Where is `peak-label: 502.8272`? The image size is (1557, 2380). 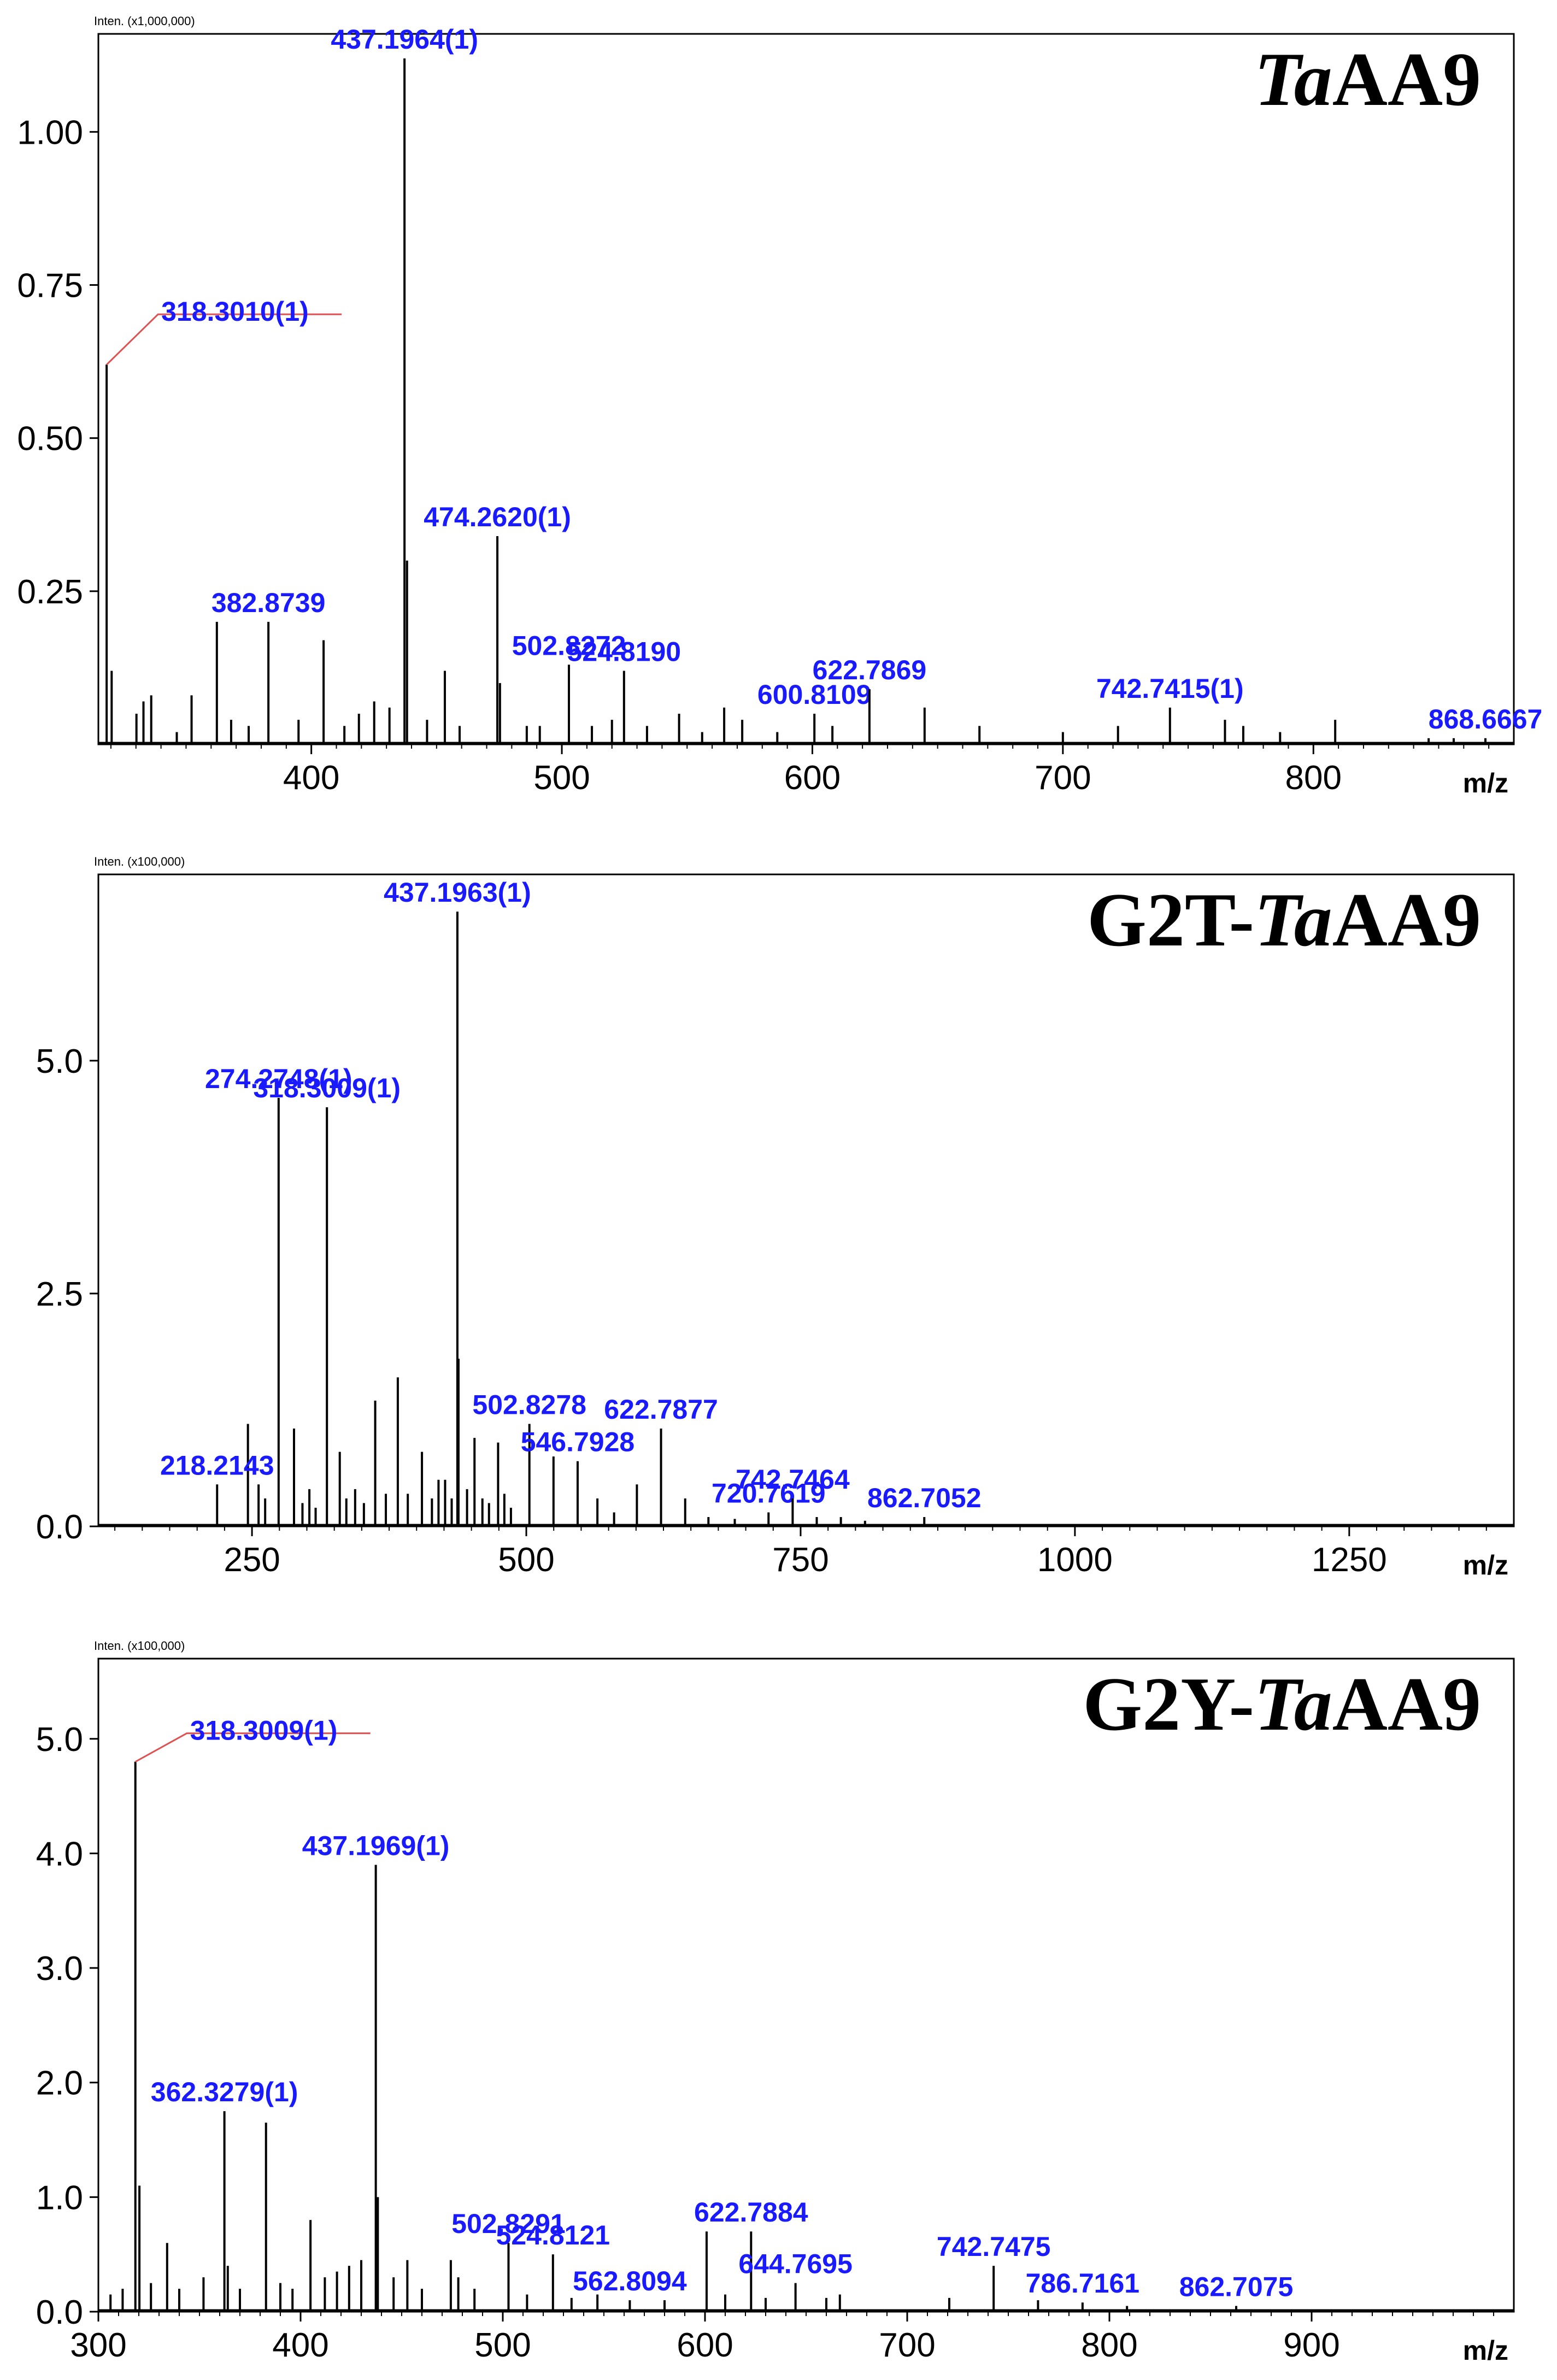 peak-label: 502.8272 is located at coordinates (569, 646).